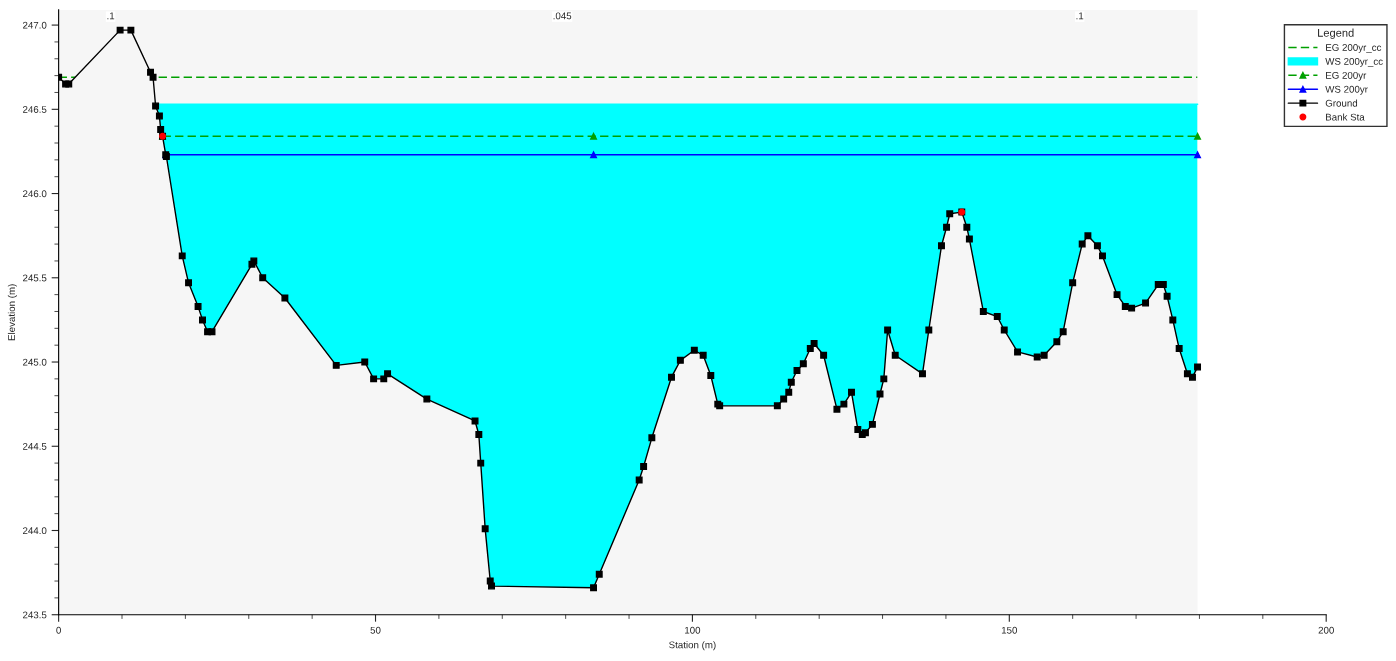  Describe the element at coordinates (693, 630) in the screenshot. I see `x-tick-label: 100` at that location.